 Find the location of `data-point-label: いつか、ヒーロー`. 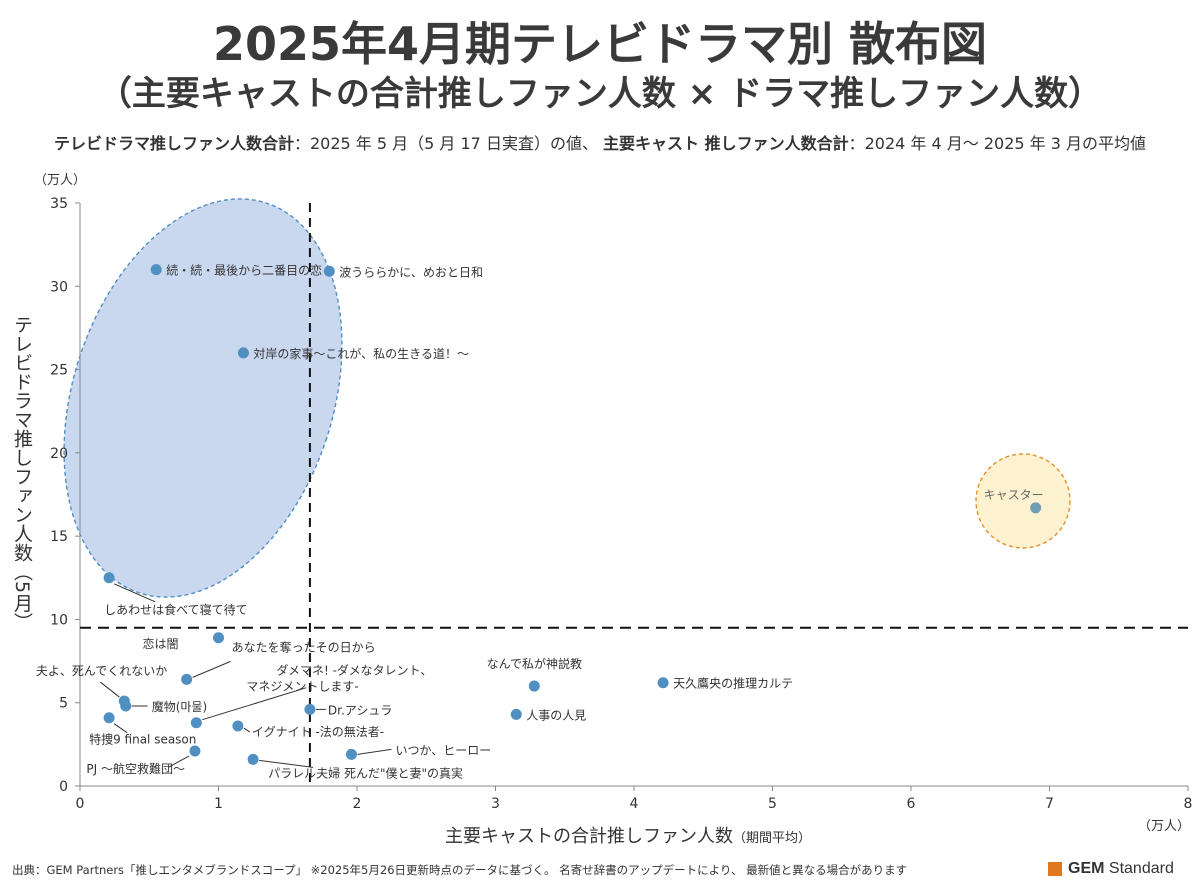

data-point-label: いつか、ヒーロー is located at coordinates (443, 750).